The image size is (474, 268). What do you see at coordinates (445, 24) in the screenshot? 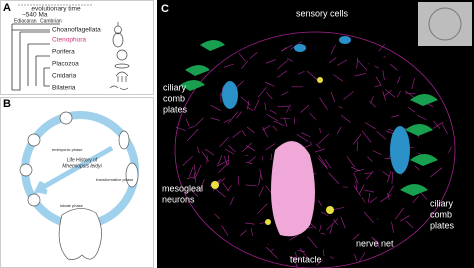
I see `inset-animal` at bounding box center [445, 24].